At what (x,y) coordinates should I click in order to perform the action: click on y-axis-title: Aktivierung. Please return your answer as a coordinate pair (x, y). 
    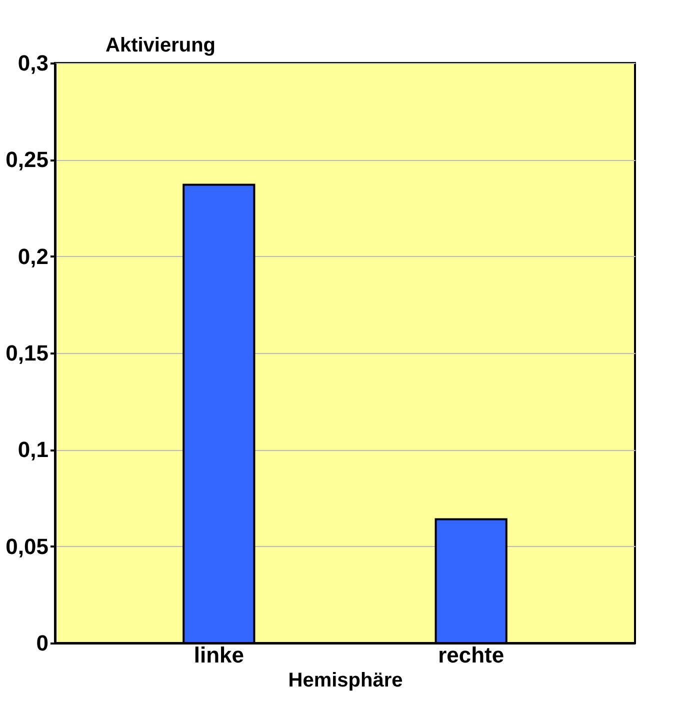
    Looking at the image, I should click on (161, 45).